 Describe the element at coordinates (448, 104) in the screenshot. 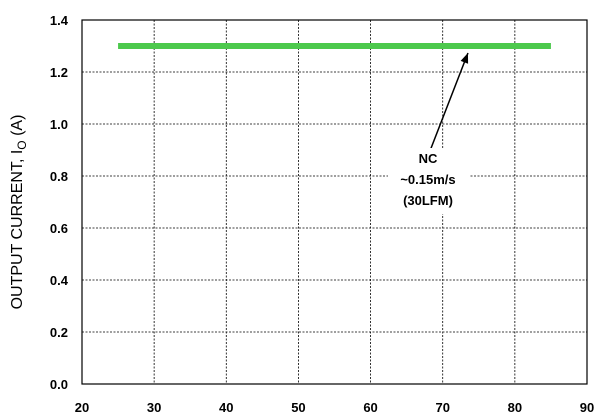

I see `annotation-arrow` at that location.